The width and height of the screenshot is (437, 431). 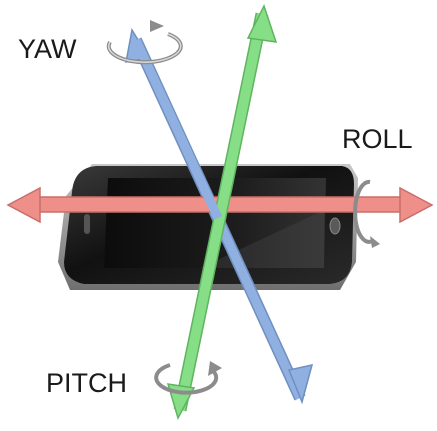 What do you see at coordinates (377, 139) in the screenshot?
I see `roll-label: ROLL` at bounding box center [377, 139].